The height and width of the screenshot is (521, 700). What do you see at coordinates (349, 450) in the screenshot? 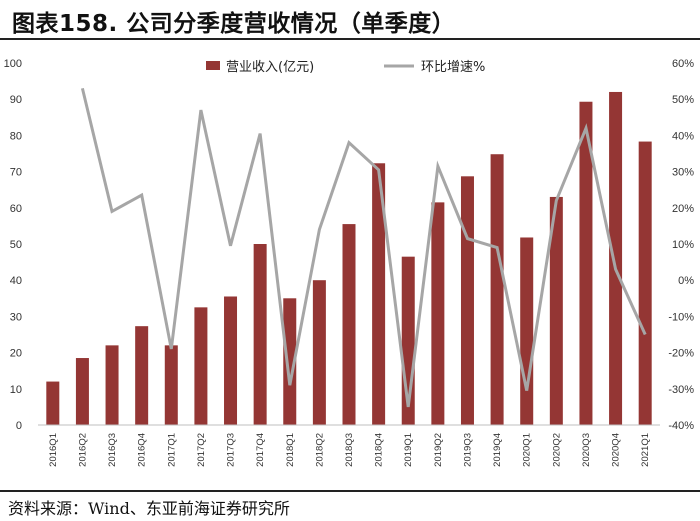
I see `category-label: 2018Q3` at bounding box center [349, 450].